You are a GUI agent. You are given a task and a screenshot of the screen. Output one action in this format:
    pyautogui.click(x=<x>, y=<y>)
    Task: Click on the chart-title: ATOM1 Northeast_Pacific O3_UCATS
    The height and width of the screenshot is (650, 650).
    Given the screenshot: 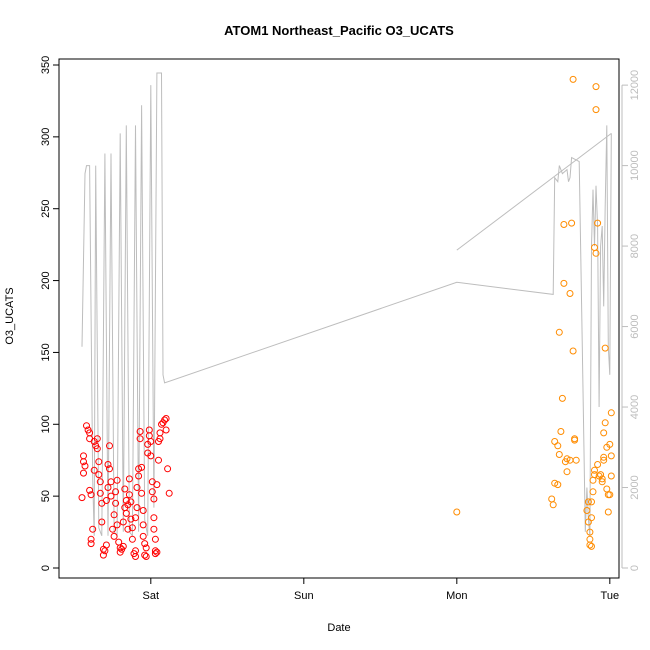 What is the action you would take?
    pyautogui.click(x=339, y=30)
    